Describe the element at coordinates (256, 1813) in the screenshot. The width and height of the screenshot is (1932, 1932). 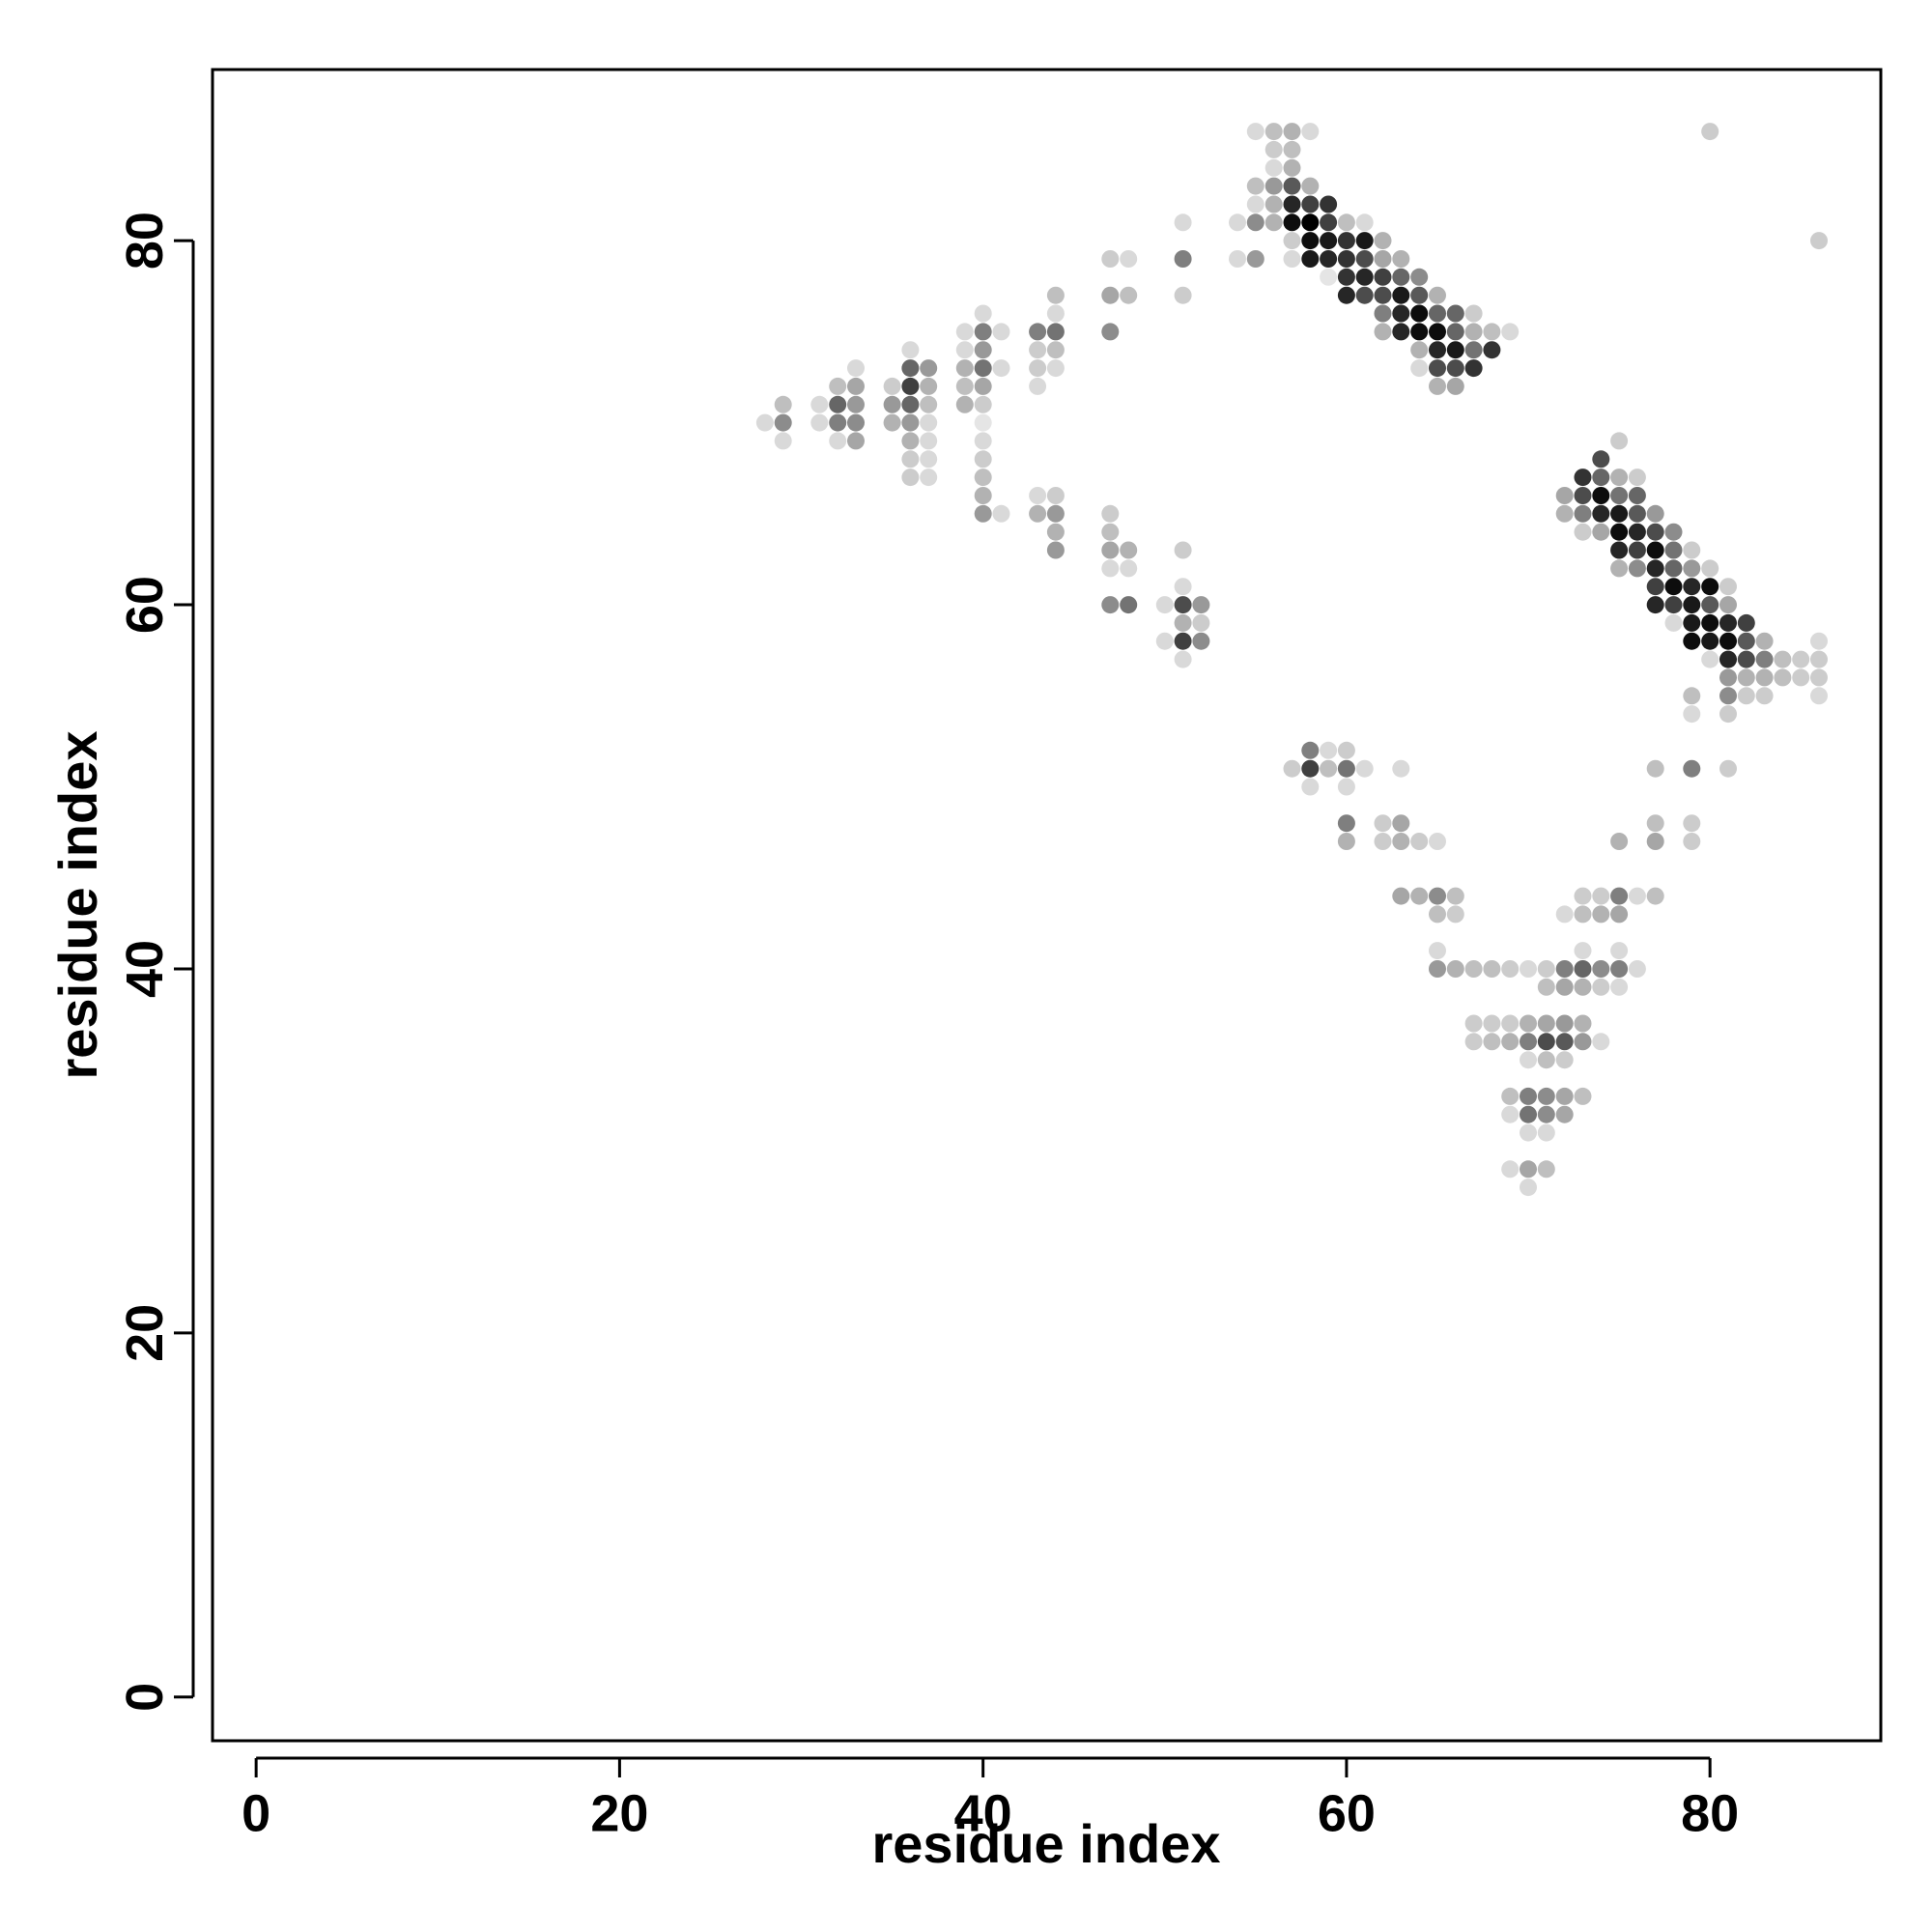
I see `x-tick-label: 0` at that location.